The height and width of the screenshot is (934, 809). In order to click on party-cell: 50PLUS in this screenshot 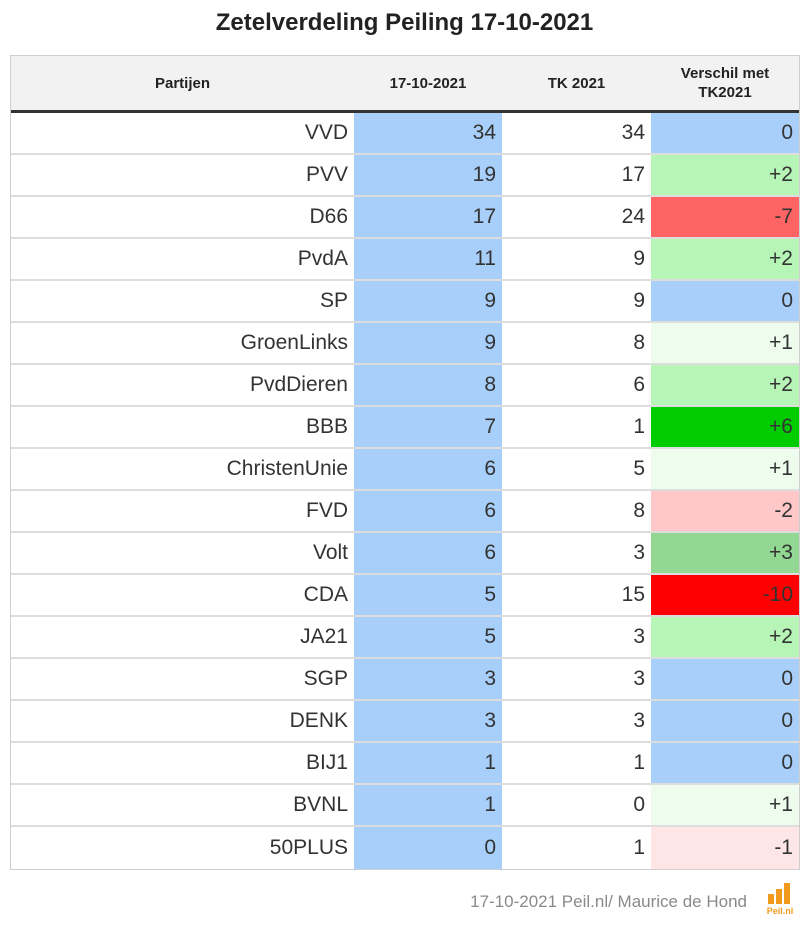, I will do `click(182, 848)`.